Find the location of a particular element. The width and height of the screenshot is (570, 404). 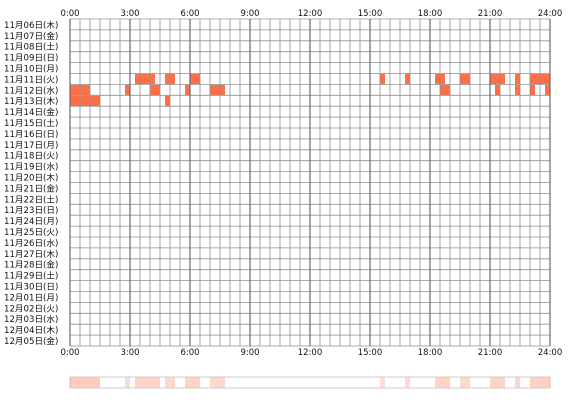

x-tick-label-bottom: 18:00 is located at coordinates (430, 353).